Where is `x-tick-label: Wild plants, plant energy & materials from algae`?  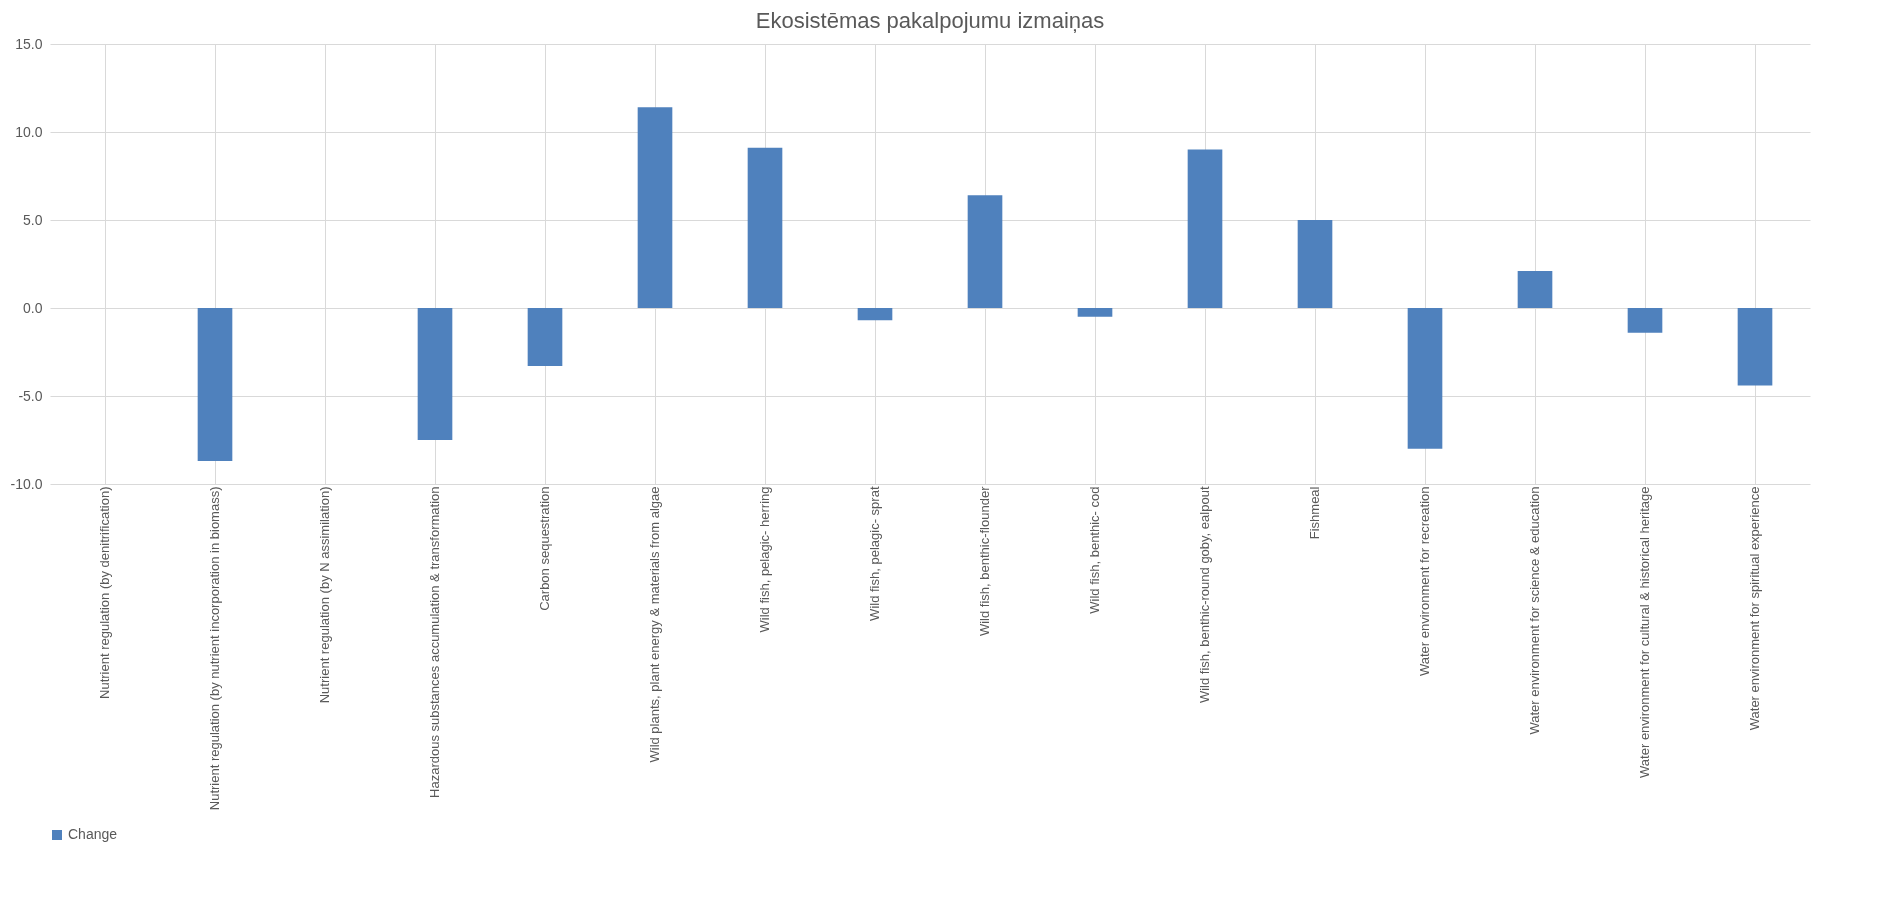 x-tick-label: Wild plants, plant energy & materials from algae is located at coordinates (654, 624).